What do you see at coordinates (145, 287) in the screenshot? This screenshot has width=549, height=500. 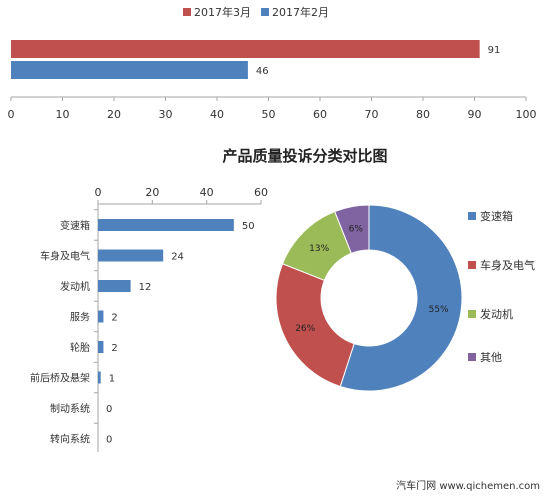 I see `category-value: 12` at bounding box center [145, 287].